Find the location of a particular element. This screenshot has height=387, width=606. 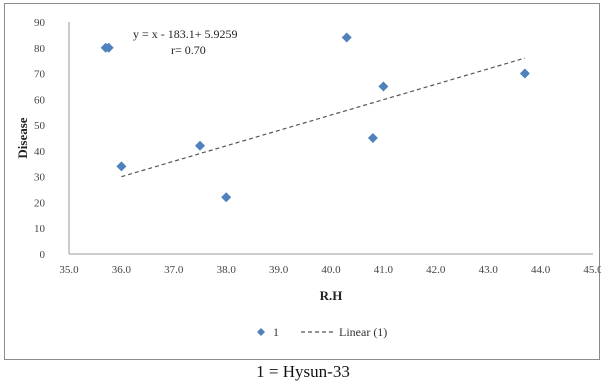

x-tick-label: 37.0 is located at coordinates (174, 270).